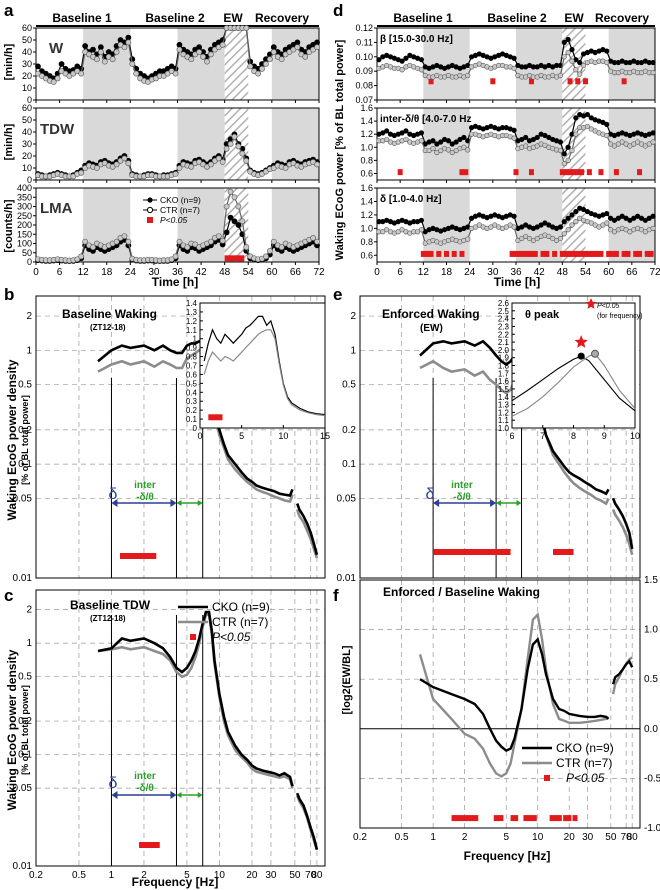  I want to click on f-ytick-label: 0.0, so click(651, 729).